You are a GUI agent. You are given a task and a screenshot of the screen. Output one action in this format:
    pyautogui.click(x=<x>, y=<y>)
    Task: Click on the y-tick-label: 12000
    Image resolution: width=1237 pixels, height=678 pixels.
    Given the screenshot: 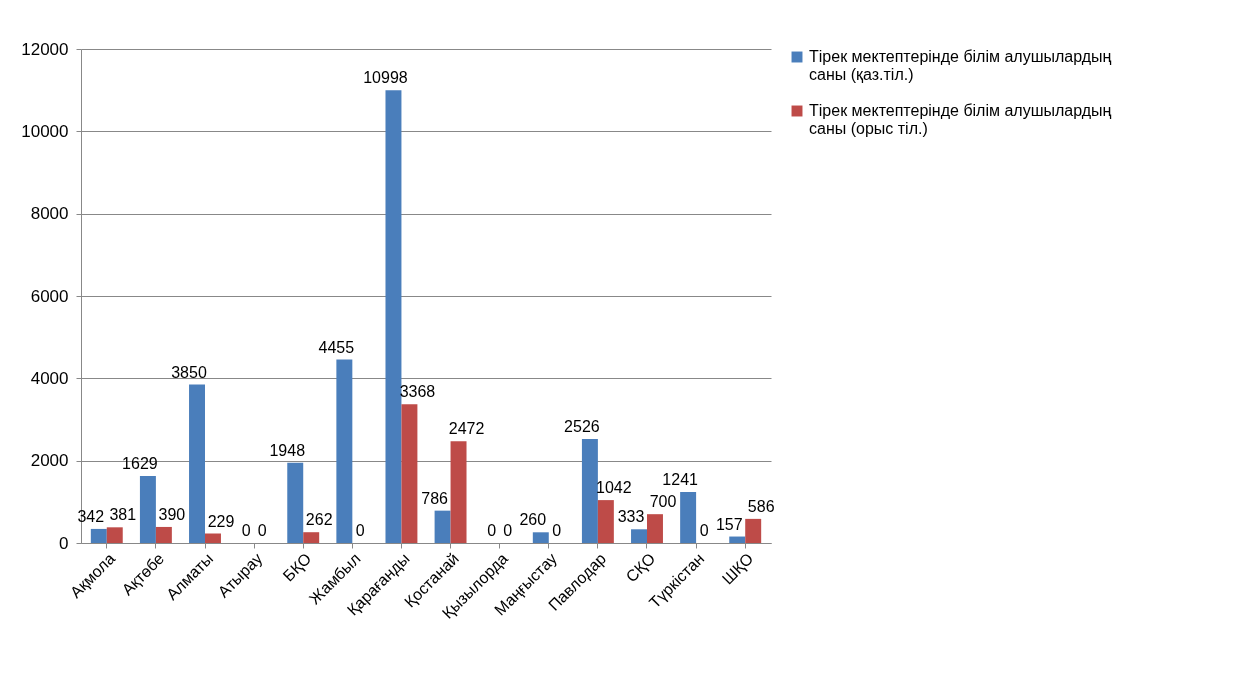 What is the action you would take?
    pyautogui.click(x=45, y=49)
    